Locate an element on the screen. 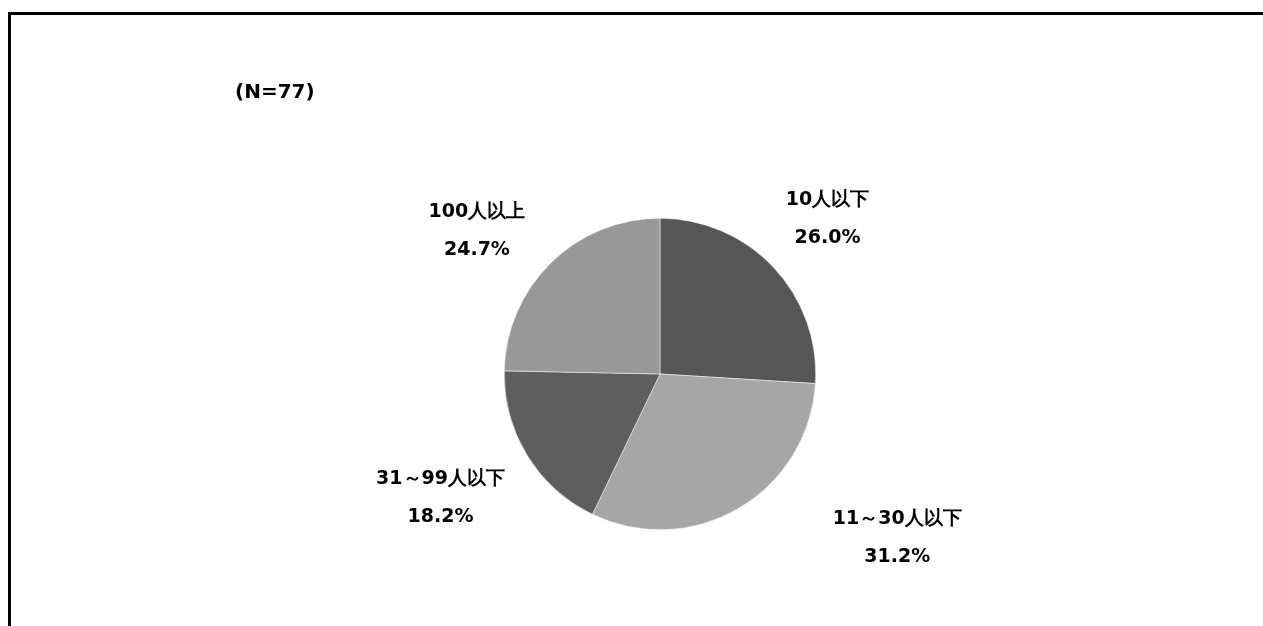 This screenshot has width=1263, height=626. slice-label: 11～30人以下 is located at coordinates (897, 516).